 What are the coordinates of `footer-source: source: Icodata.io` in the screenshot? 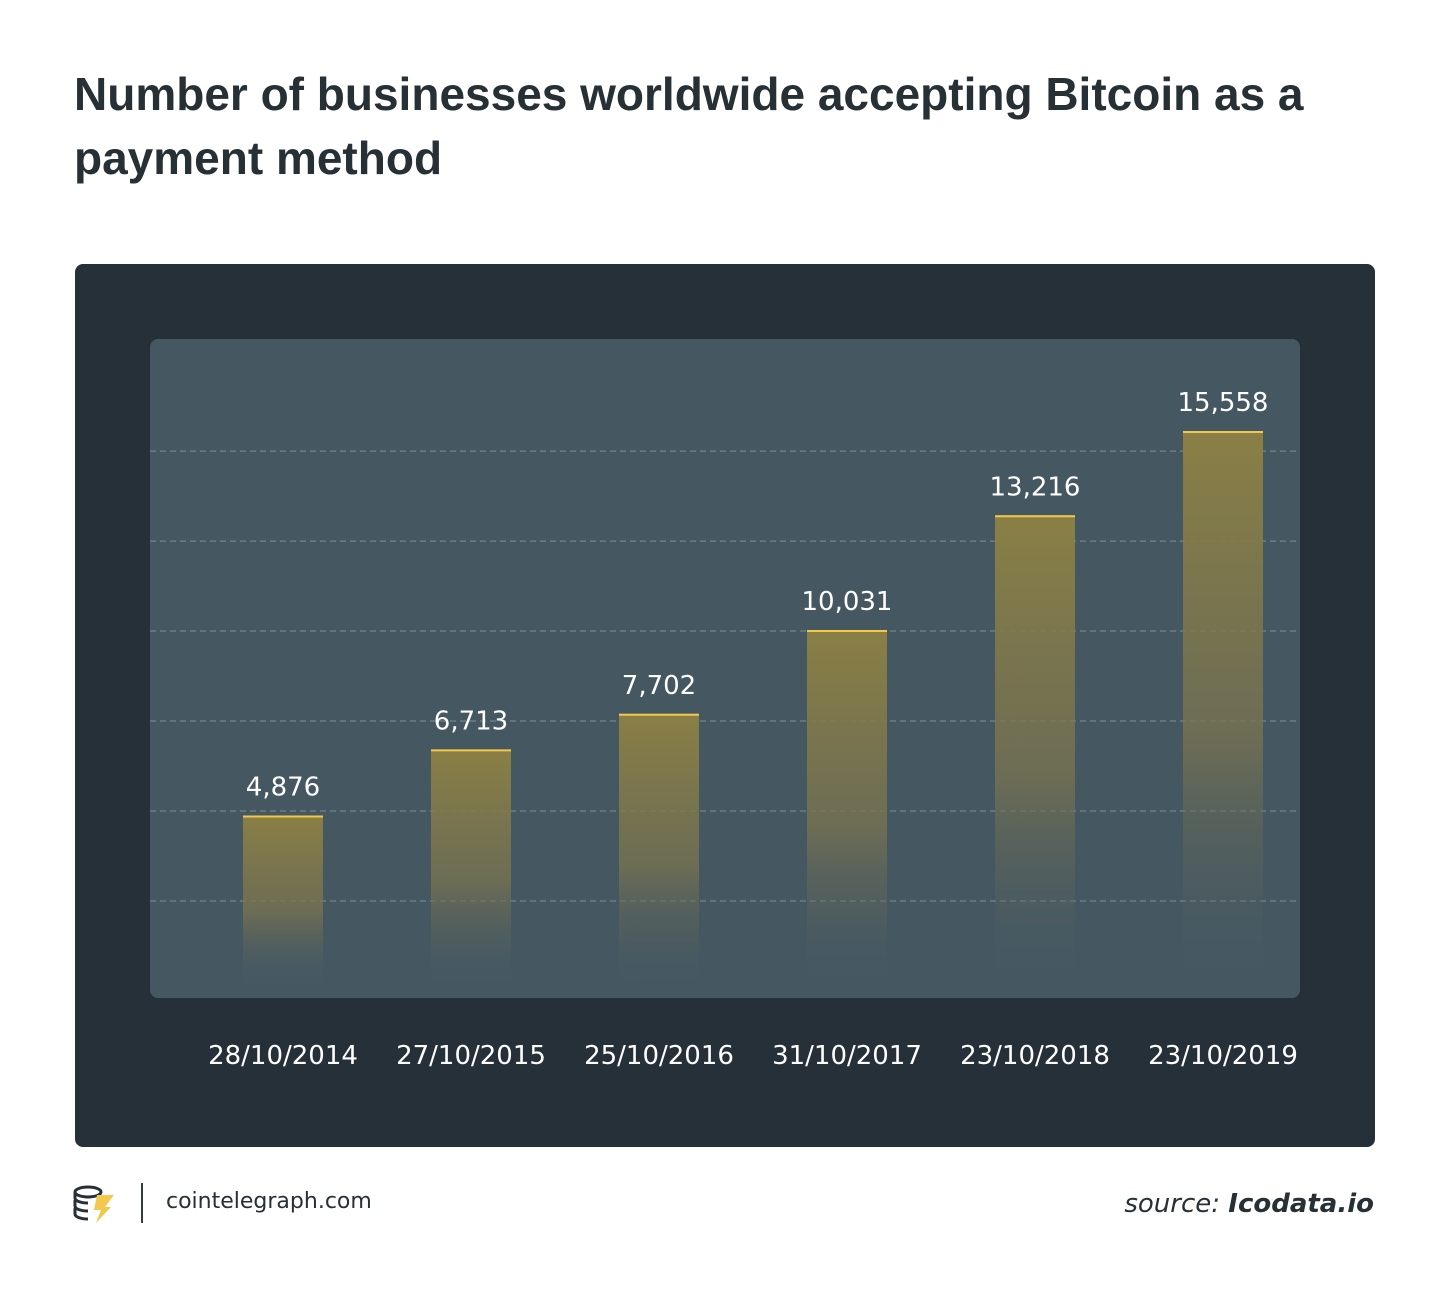 It's located at (1249, 1204).